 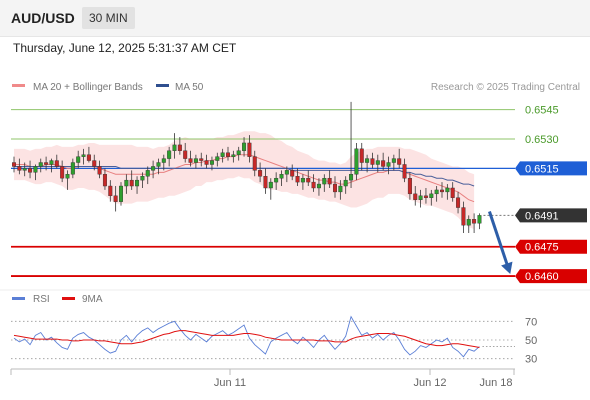 What do you see at coordinates (244, 176) in the screenshot?
I see `ma50-line` at bounding box center [244, 176].